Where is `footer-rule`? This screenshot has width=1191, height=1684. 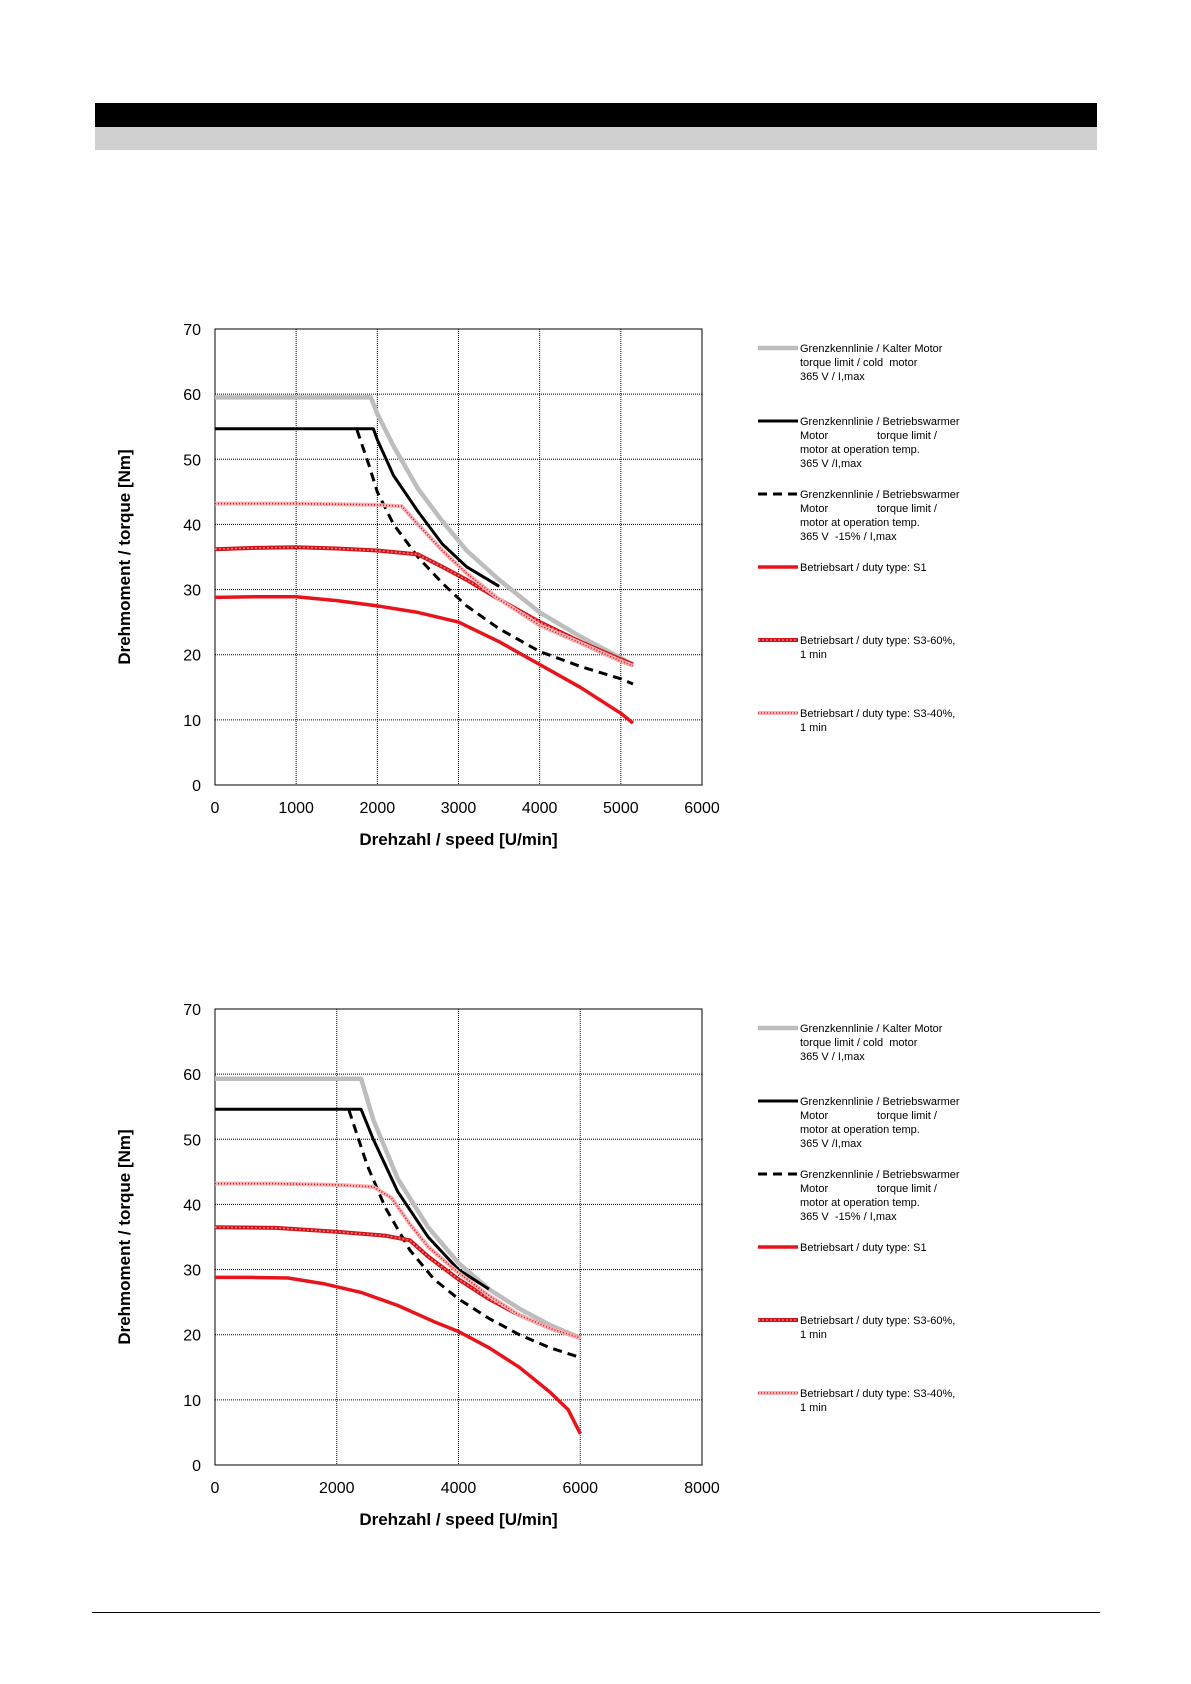 footer-rule is located at coordinates (596, 1612).